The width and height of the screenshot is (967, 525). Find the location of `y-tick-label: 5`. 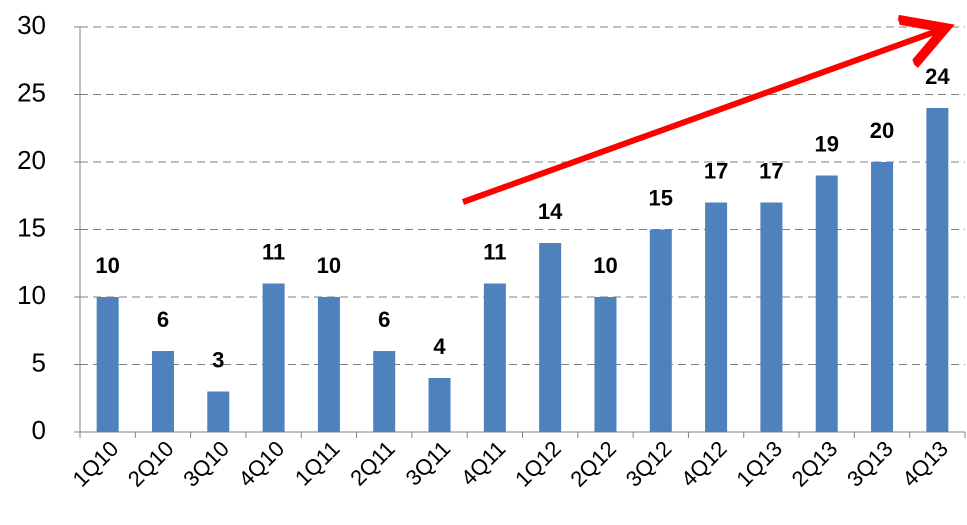

y-tick-label: 5 is located at coordinates (39, 362).